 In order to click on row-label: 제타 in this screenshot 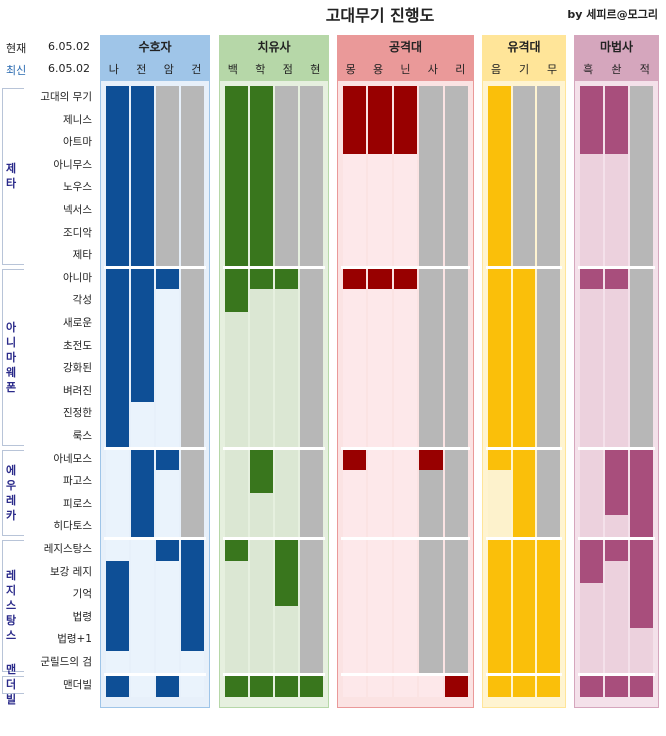, I will do `click(82, 255)`.